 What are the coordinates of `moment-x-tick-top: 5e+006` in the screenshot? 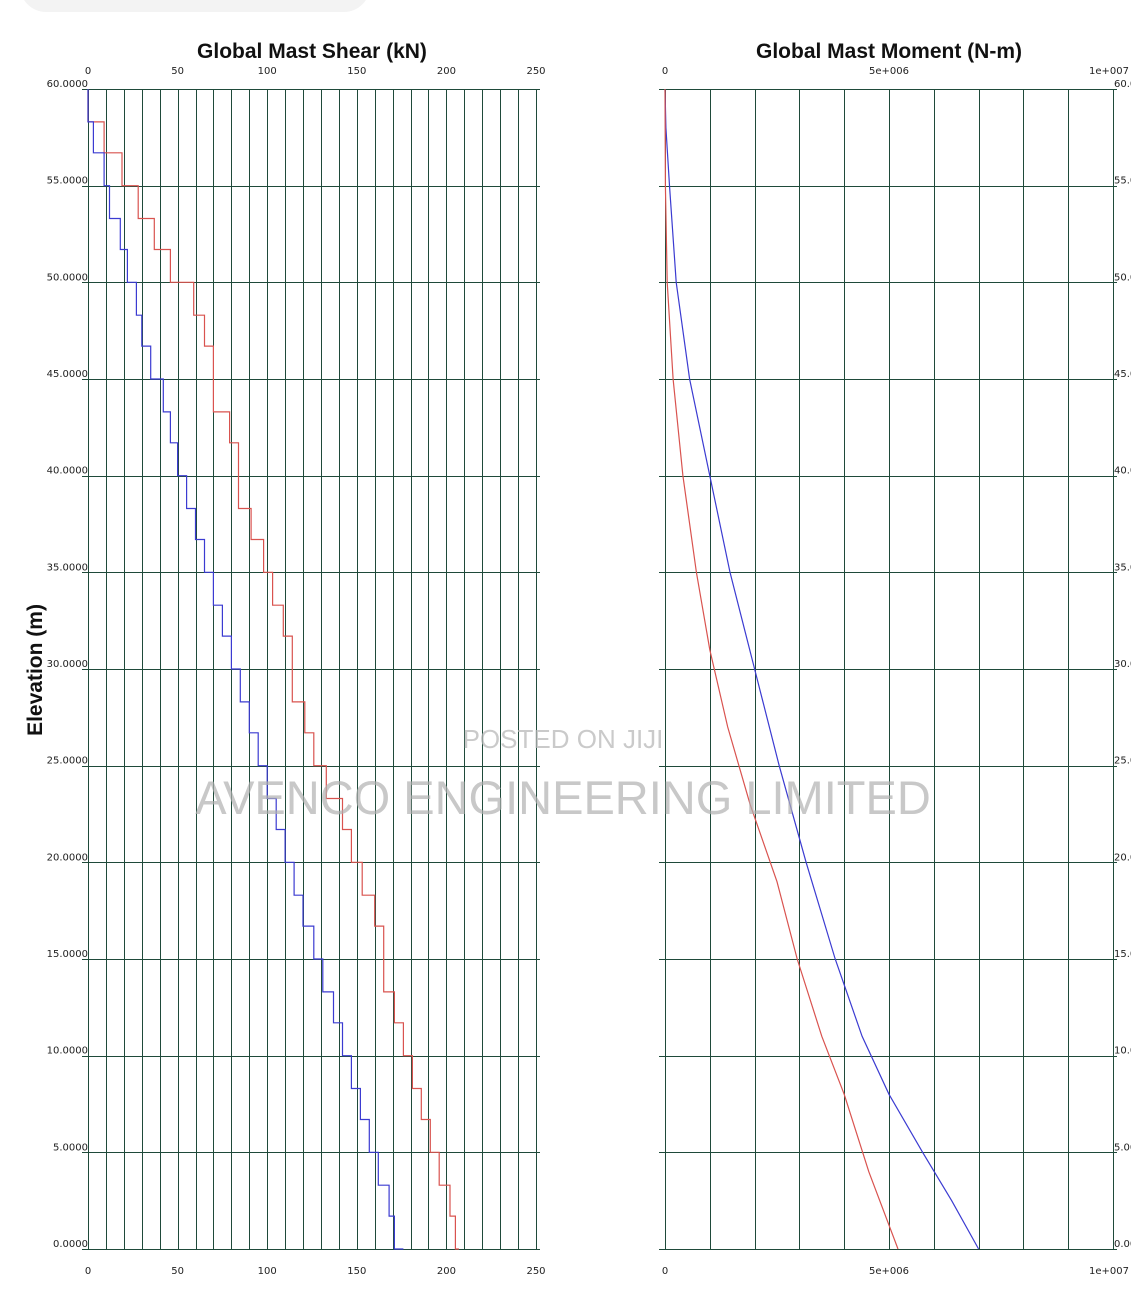 It's located at (889, 71).